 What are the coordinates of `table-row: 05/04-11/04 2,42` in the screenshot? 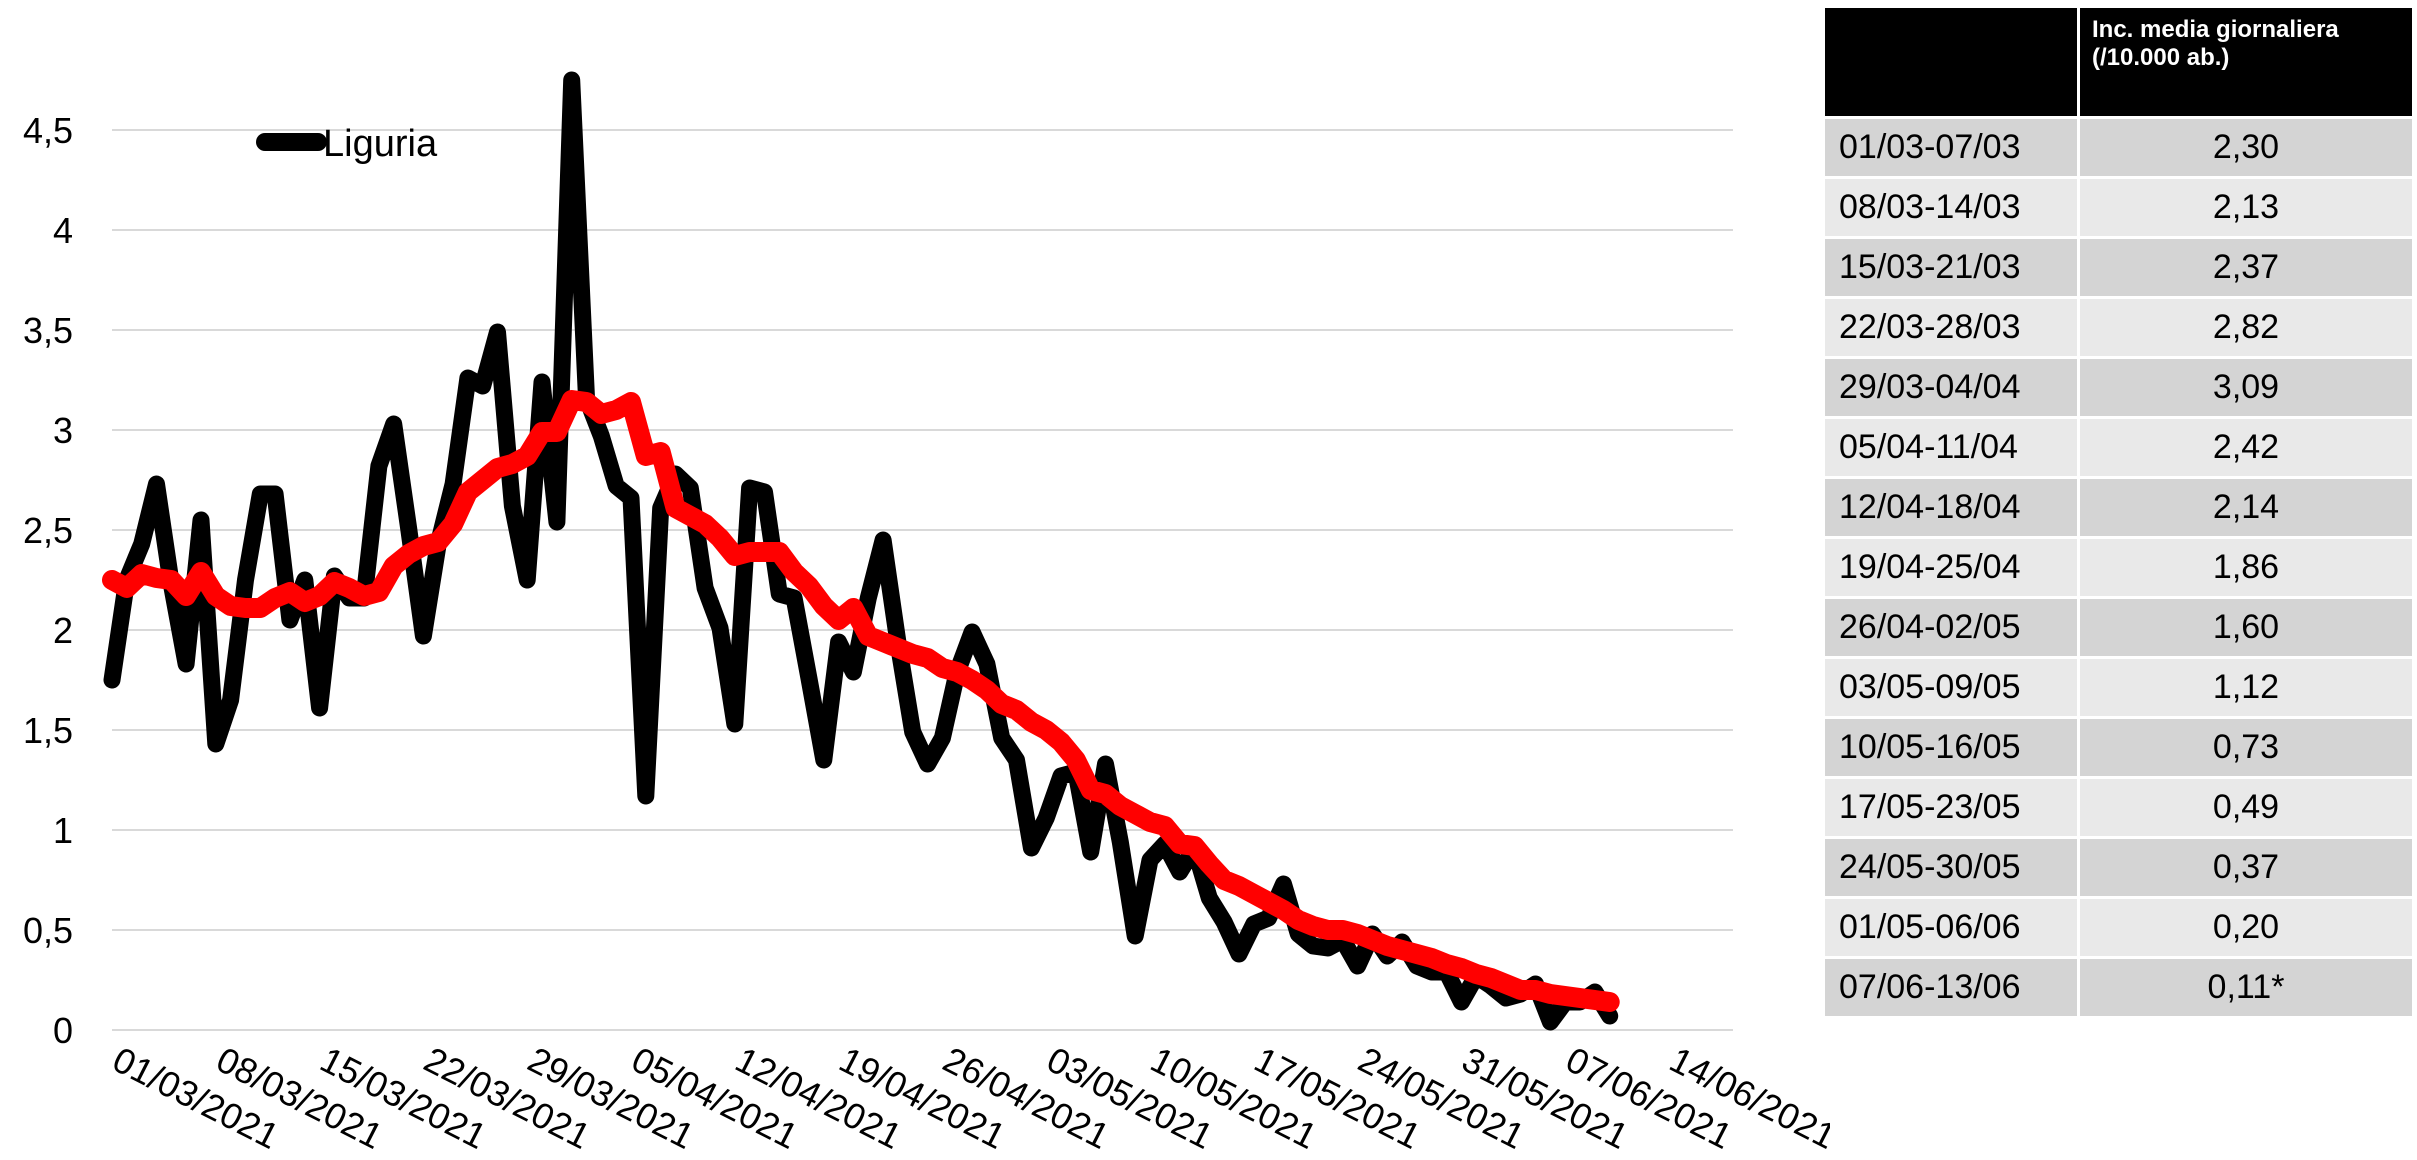 It's located at (2118, 447).